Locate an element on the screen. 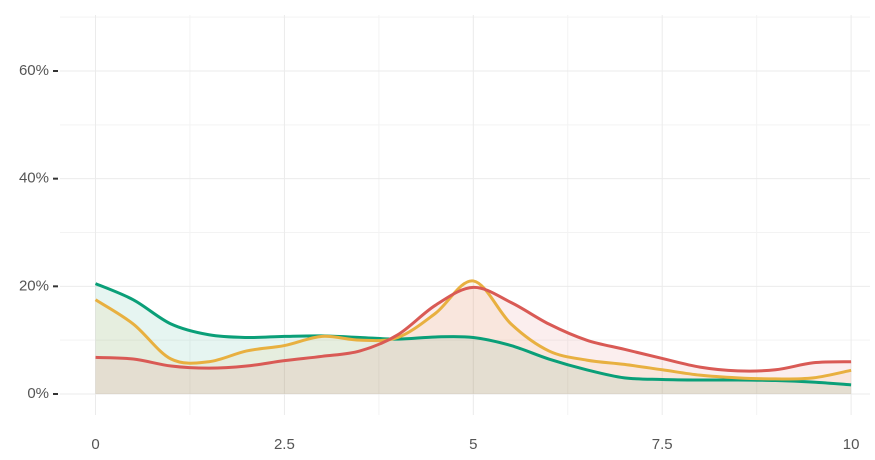 This screenshot has width=875, height=460. x-tick-label: 2.5 is located at coordinates (284, 444).